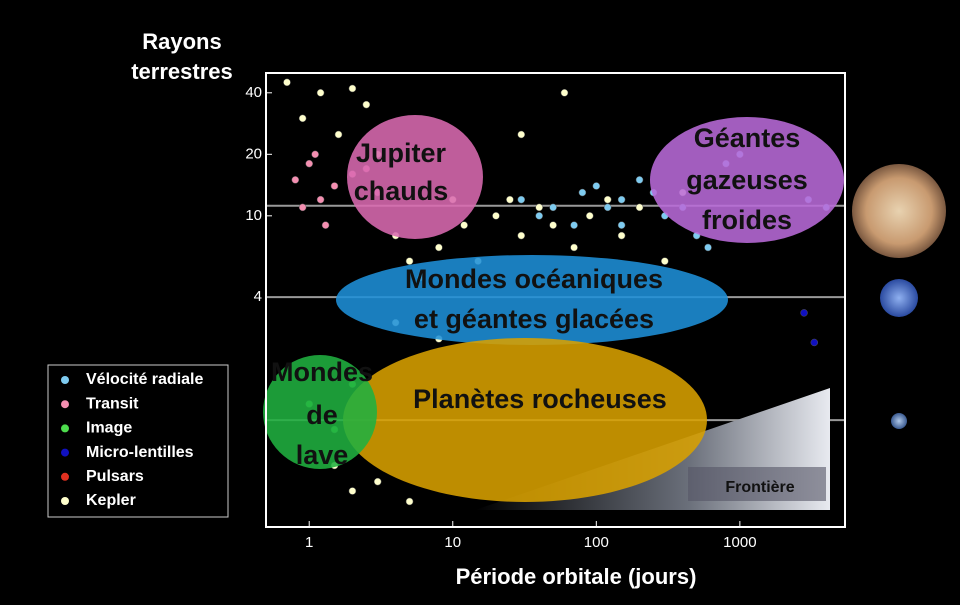 This screenshot has width=960, height=605. I want to click on region-label: Mondes océaniques, so click(534, 279).